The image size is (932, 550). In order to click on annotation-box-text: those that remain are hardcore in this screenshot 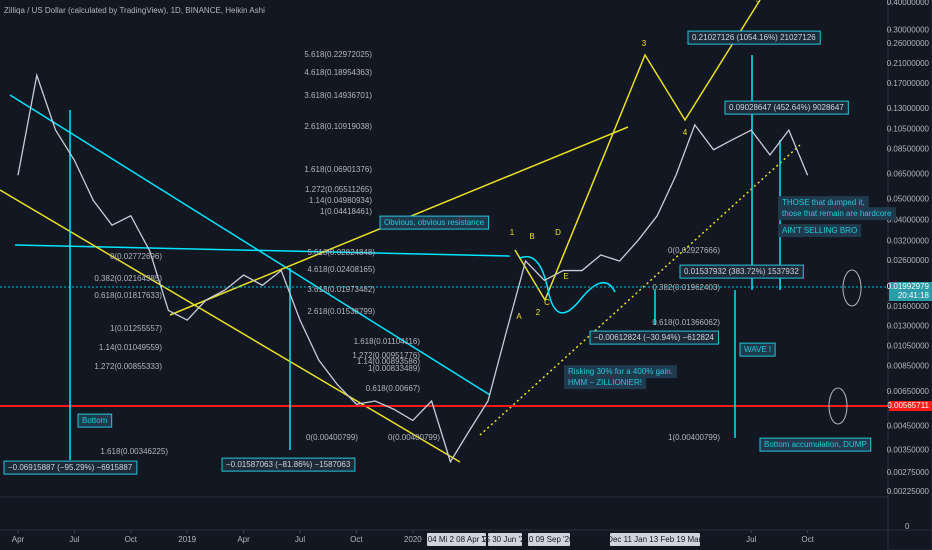, I will do `click(837, 213)`.